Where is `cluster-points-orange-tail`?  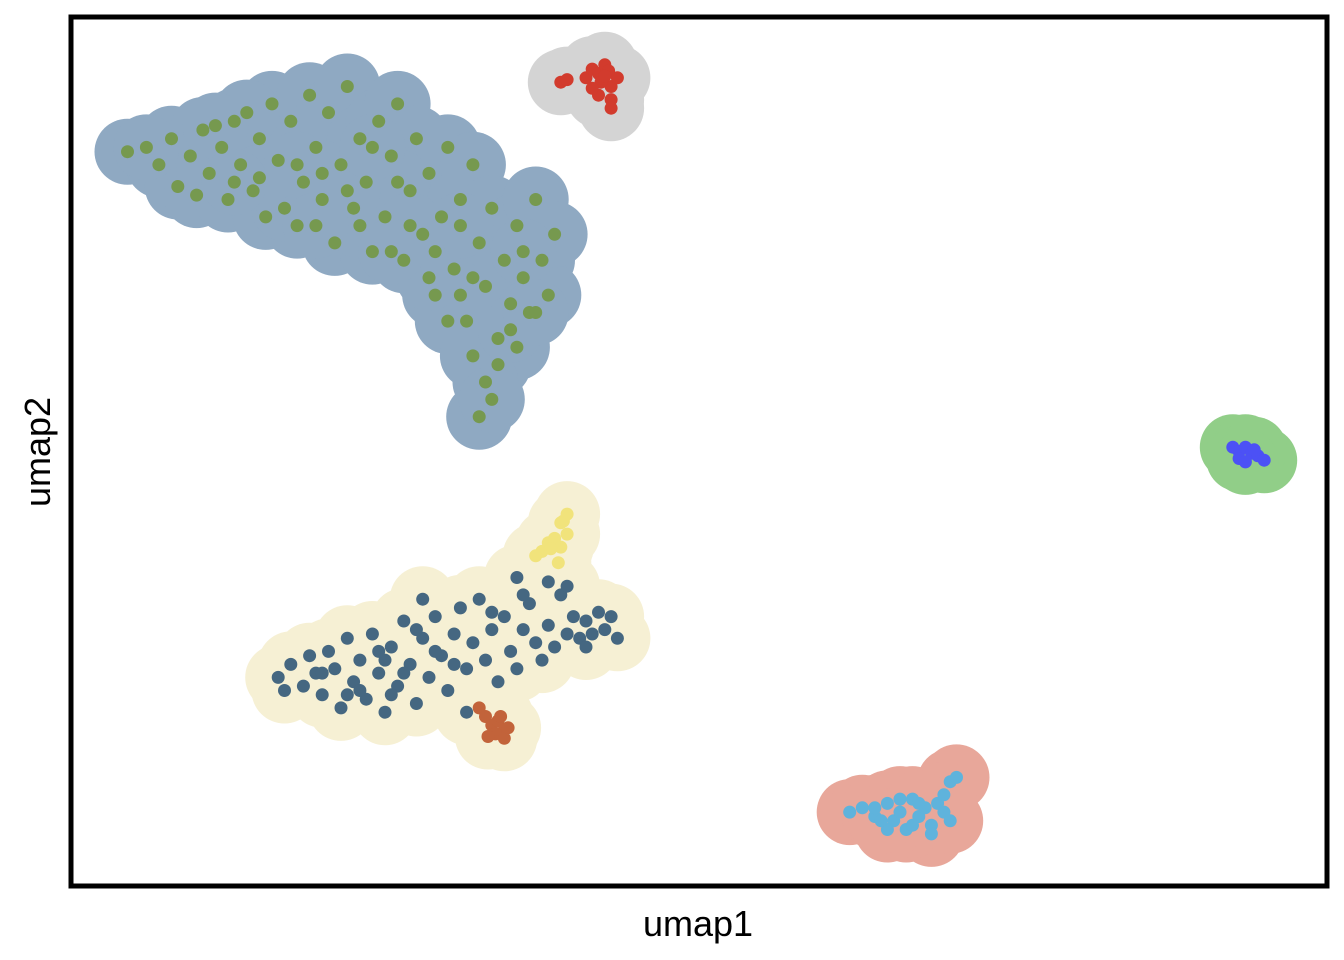 cluster-points-orange-tail is located at coordinates (493, 723).